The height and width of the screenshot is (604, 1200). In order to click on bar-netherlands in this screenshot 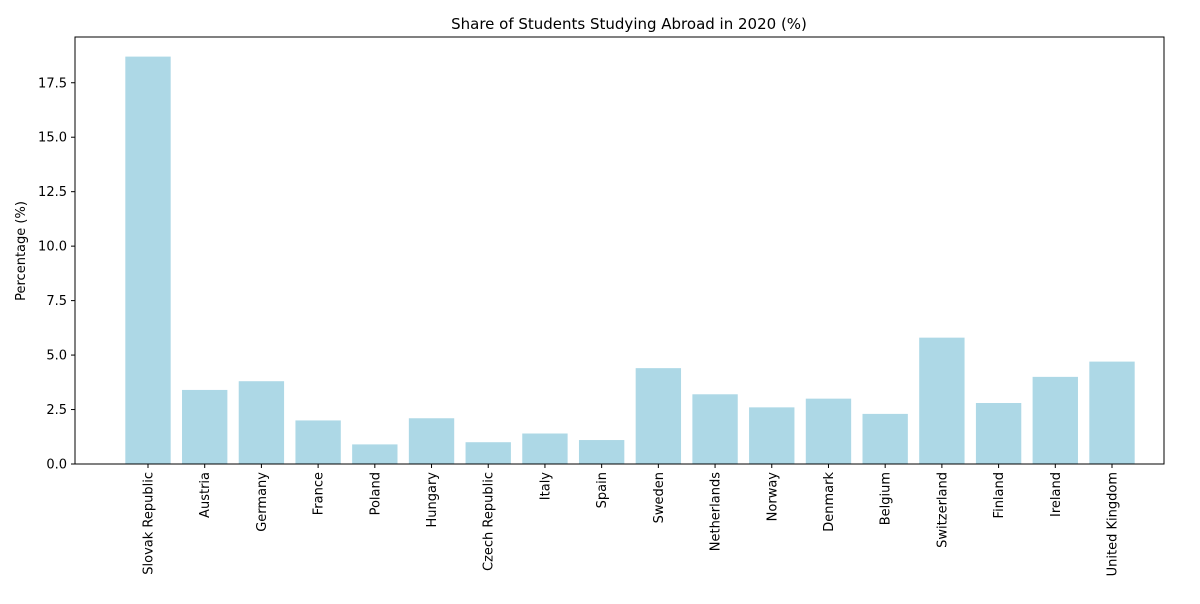, I will do `click(715, 429)`.